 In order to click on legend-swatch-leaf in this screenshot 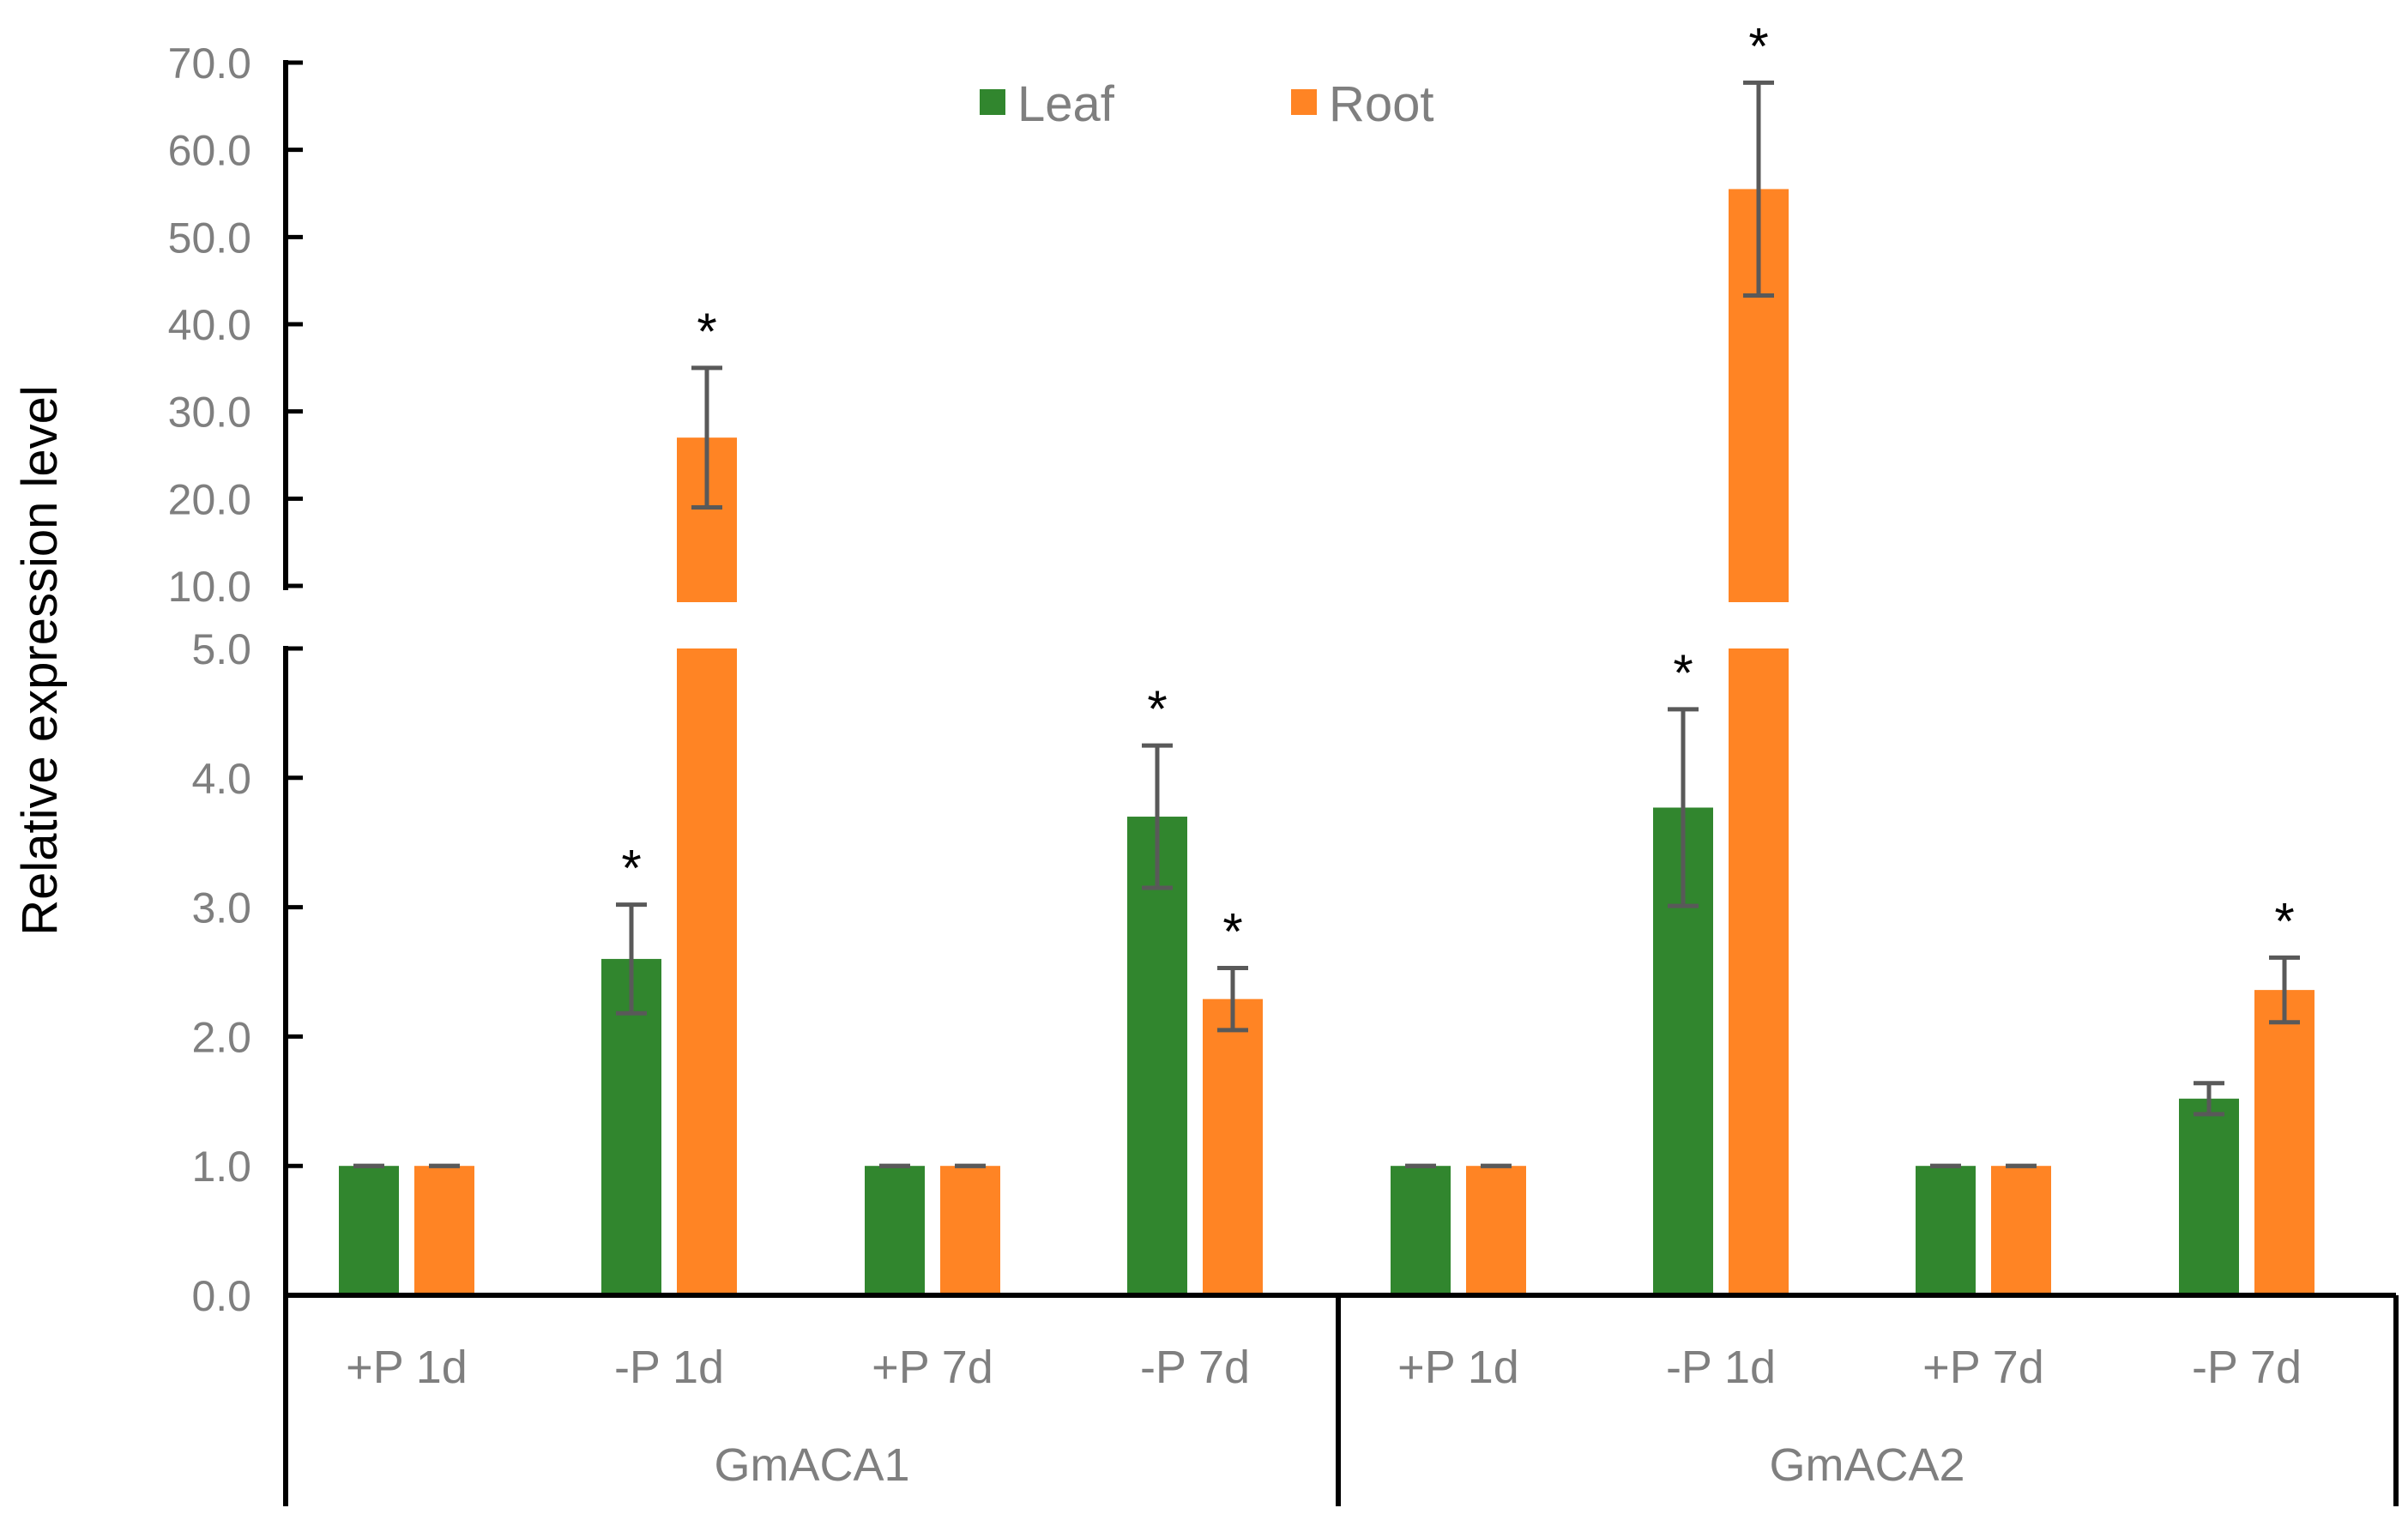, I will do `click(992, 102)`.